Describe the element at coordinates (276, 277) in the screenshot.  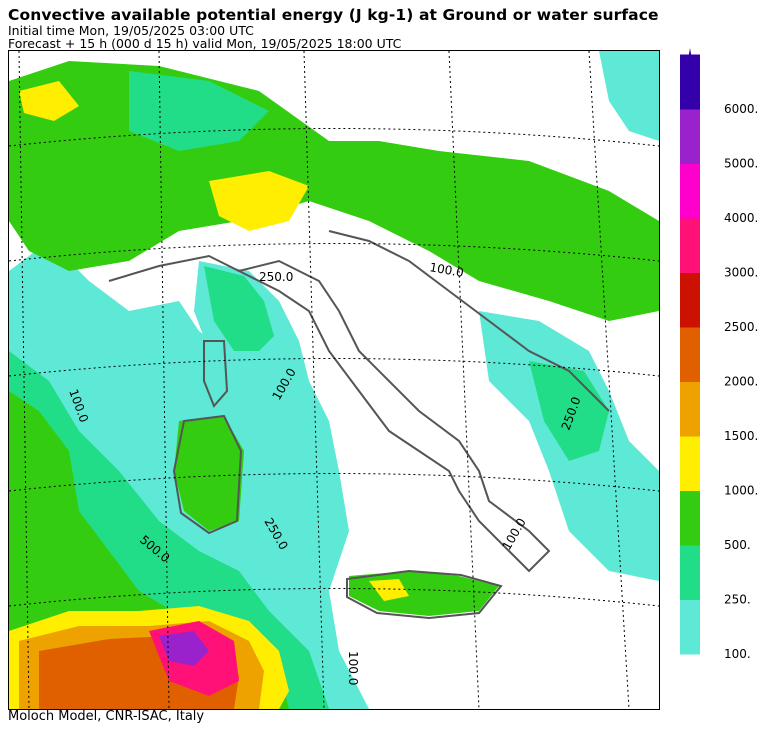
I see `contour-label: 250.0` at that location.